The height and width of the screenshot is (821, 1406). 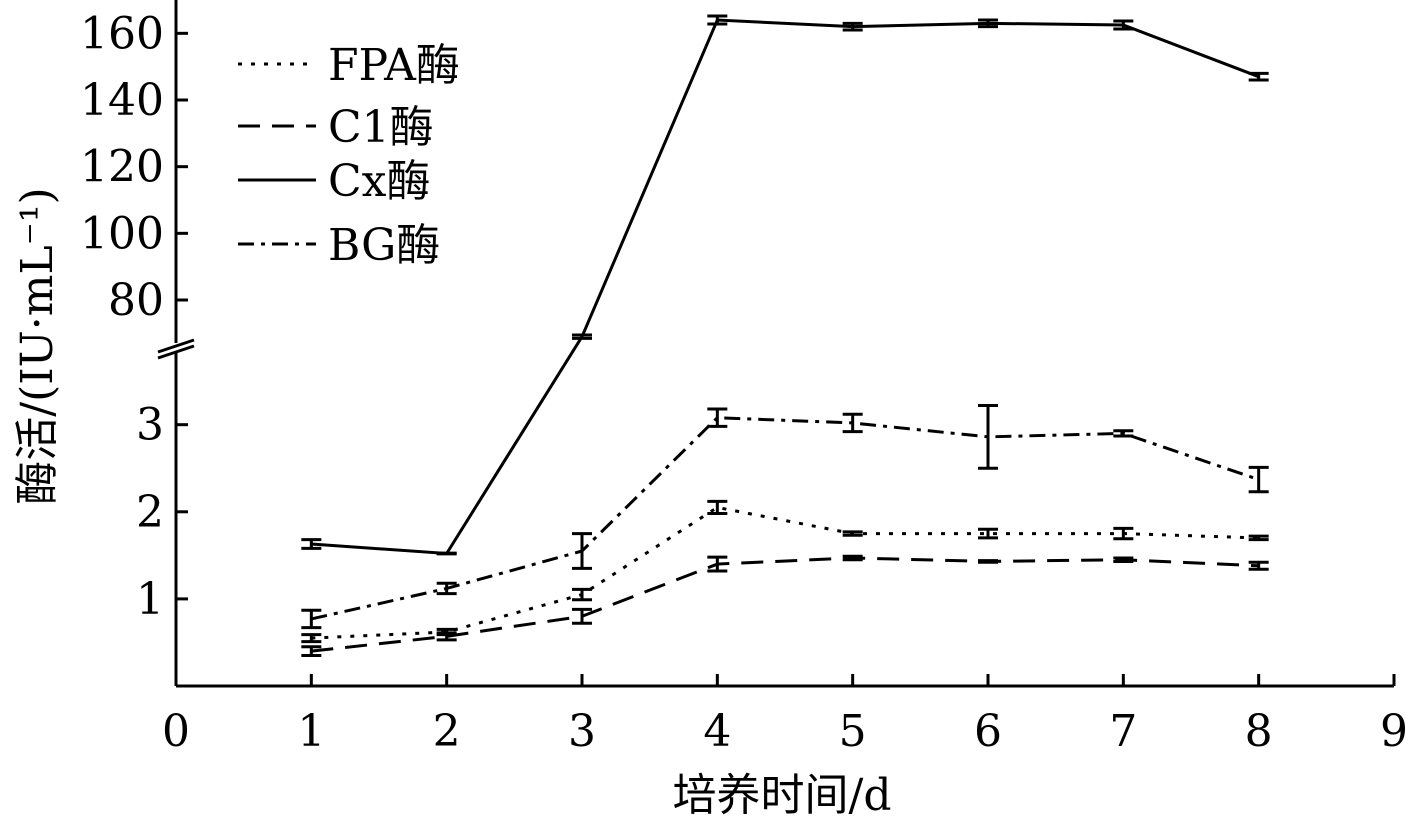 I want to click on y-tick-label: 3, so click(x=150, y=425).